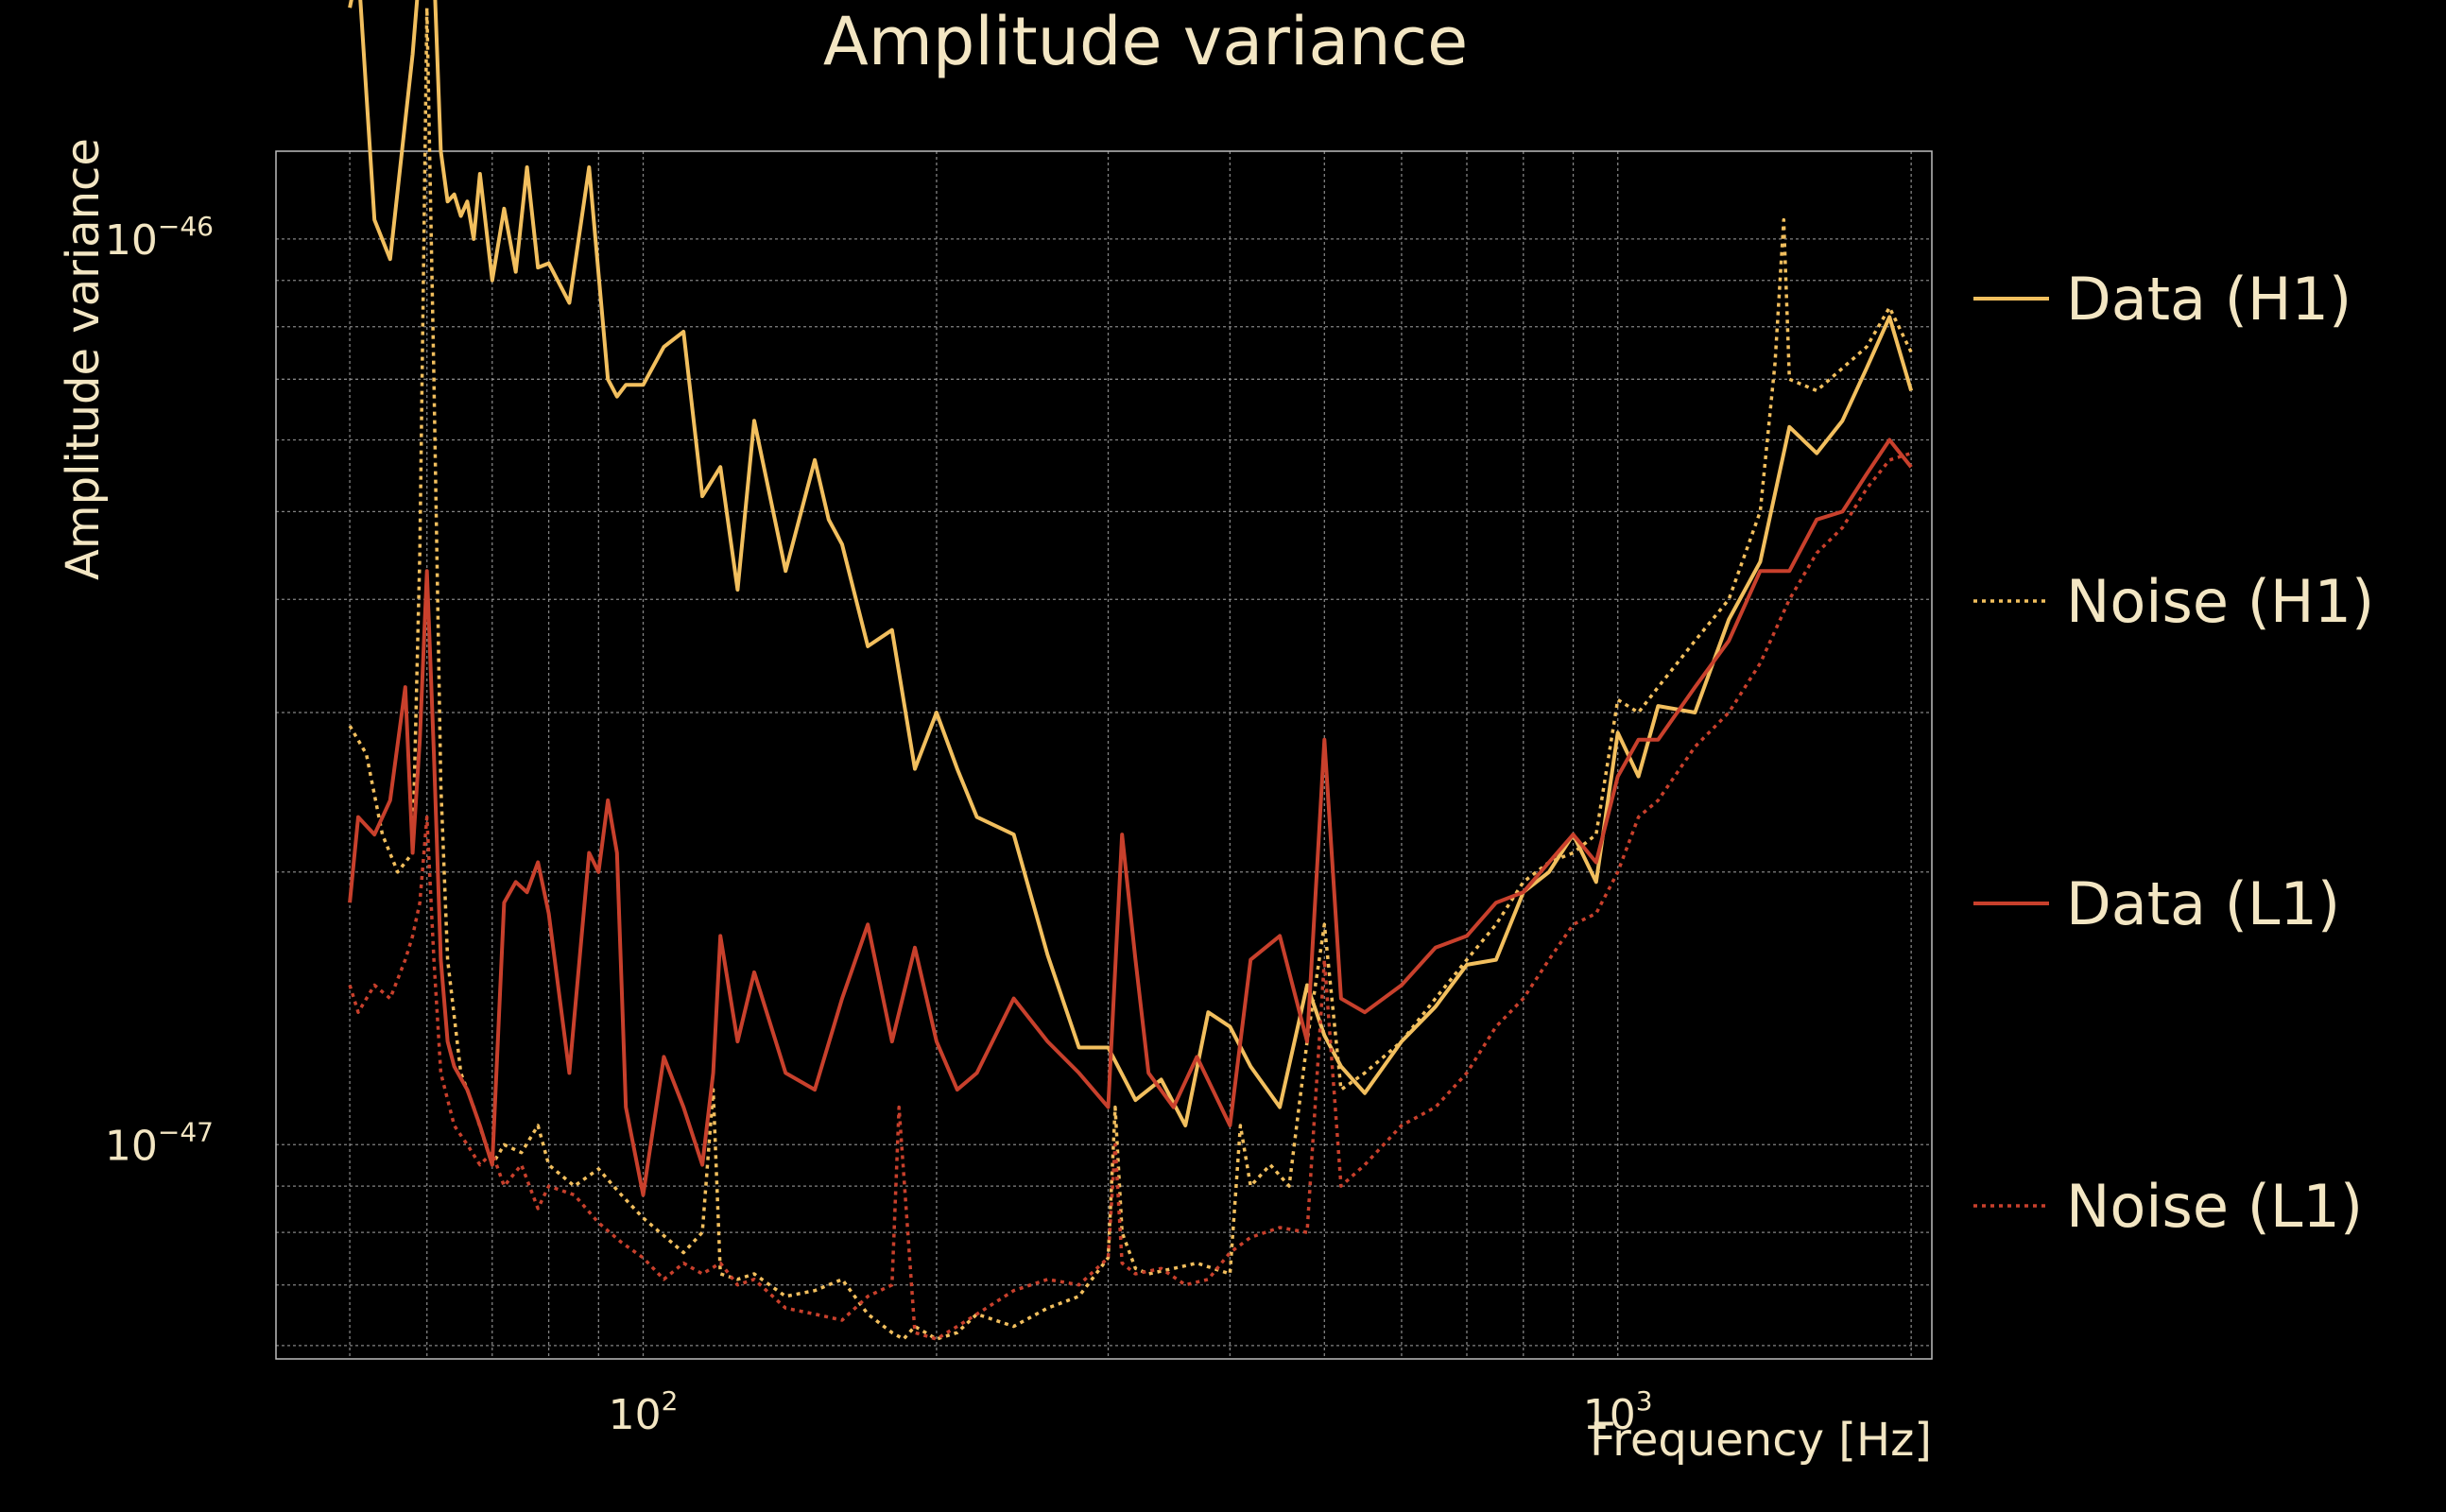  What do you see at coordinates (83, 359) in the screenshot?
I see `y-axis-label: Amplitude variance` at bounding box center [83, 359].